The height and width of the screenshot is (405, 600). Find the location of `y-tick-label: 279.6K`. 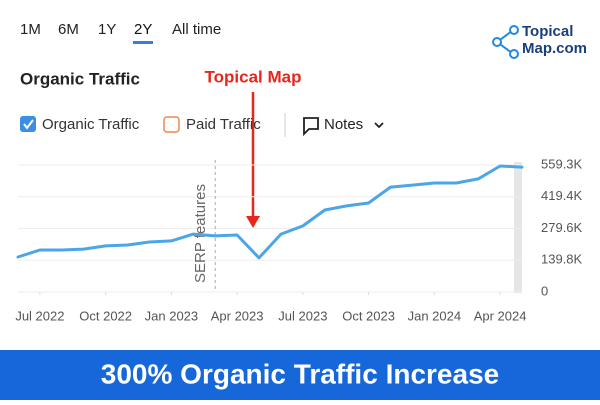

y-tick-label: 279.6K is located at coordinates (562, 227).